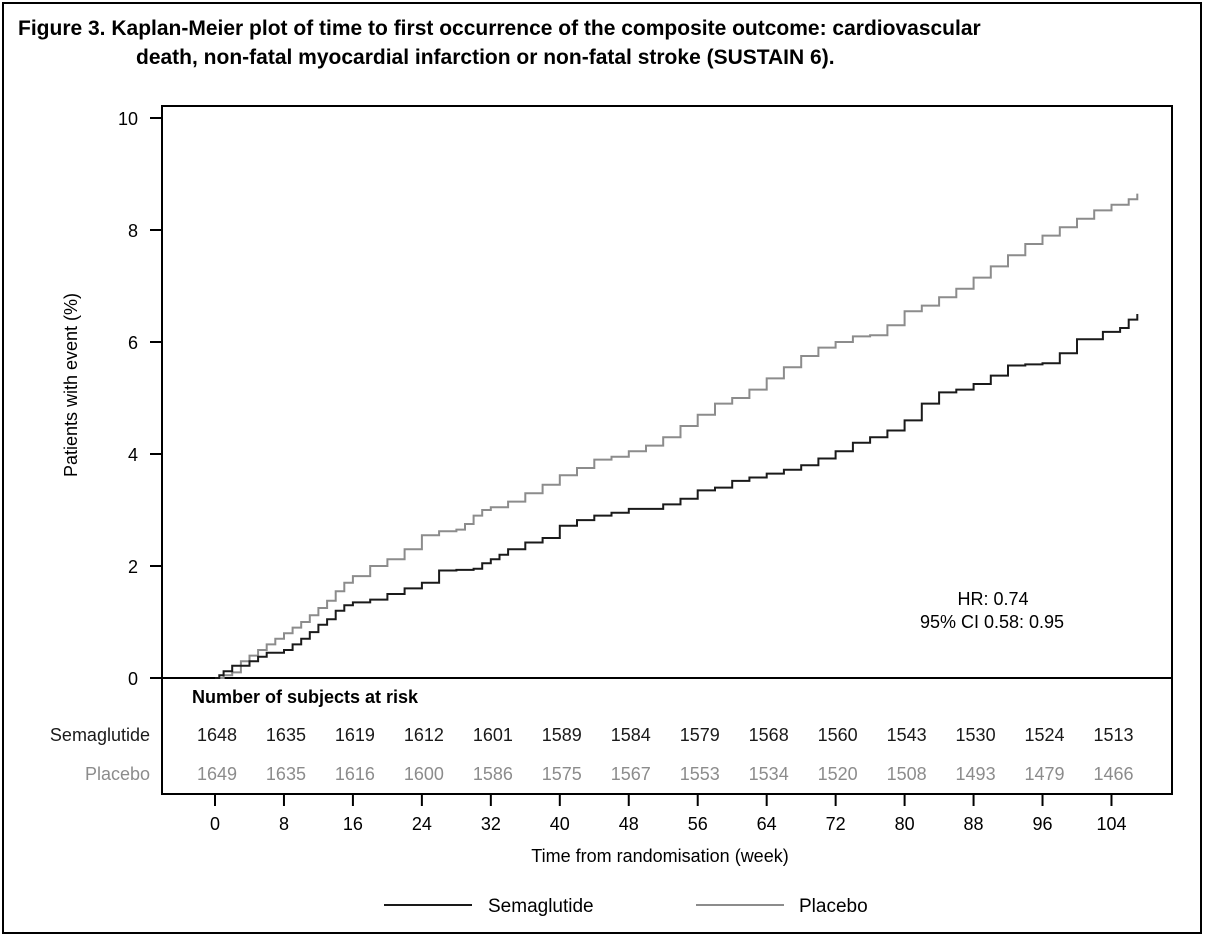 The width and height of the screenshot is (1206, 938). What do you see at coordinates (71, 385) in the screenshot?
I see `y-axis-label: Patients with event (%)` at bounding box center [71, 385].